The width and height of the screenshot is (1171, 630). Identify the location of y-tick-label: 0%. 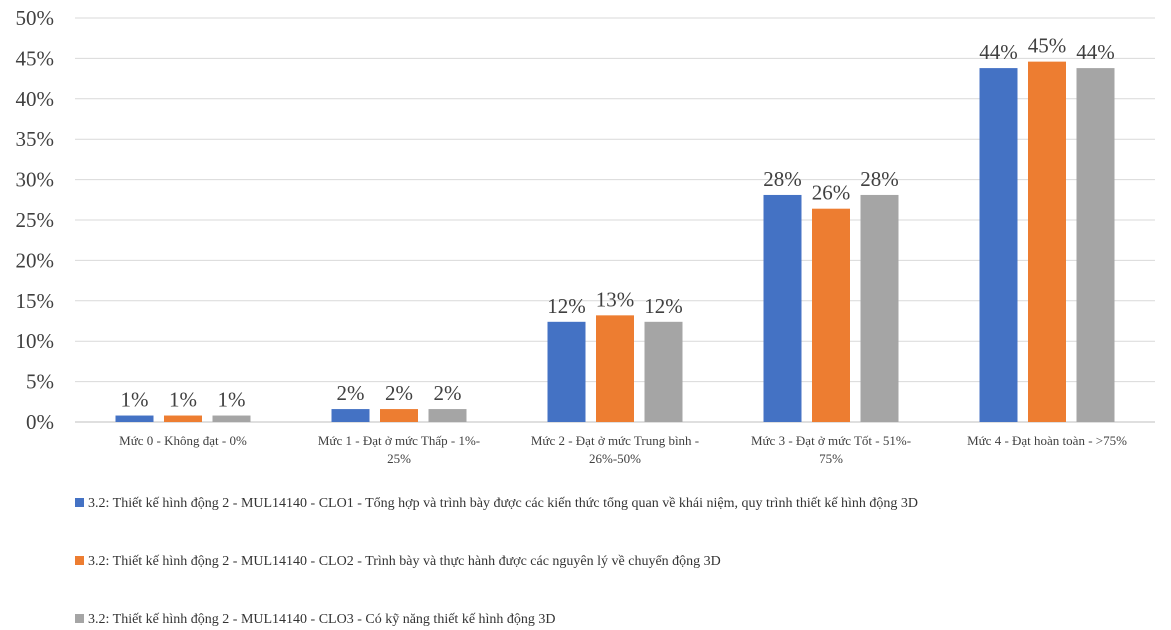
(40, 422).